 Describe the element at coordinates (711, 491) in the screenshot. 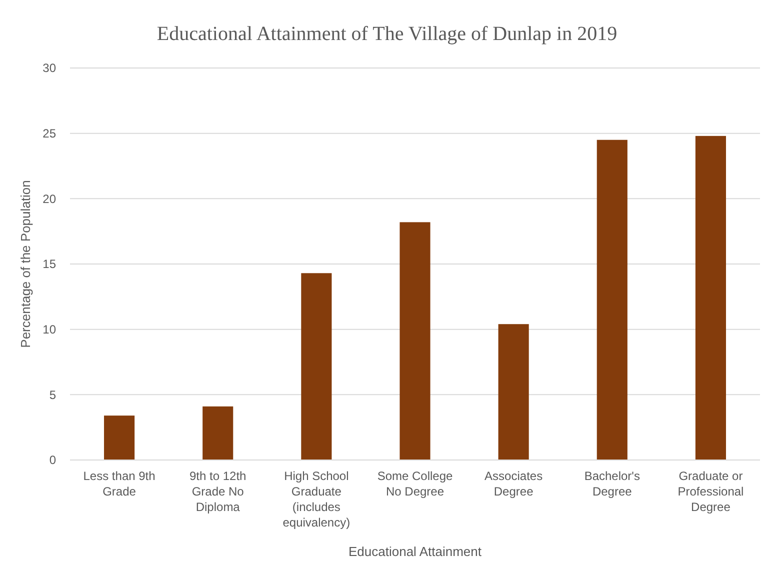

I see `x-tick-label: Graduate or Professional Degree` at that location.